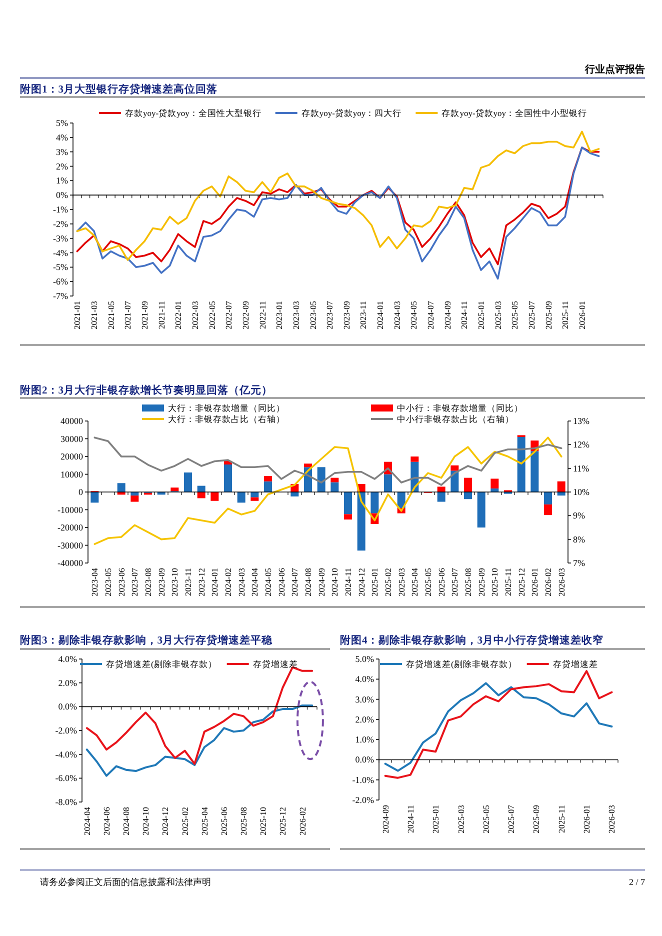 Image resolution: width=662 pixels, height=936 pixels. What do you see at coordinates (81, 492) in the screenshot?
I see `y-tick-label: 0` at bounding box center [81, 492].